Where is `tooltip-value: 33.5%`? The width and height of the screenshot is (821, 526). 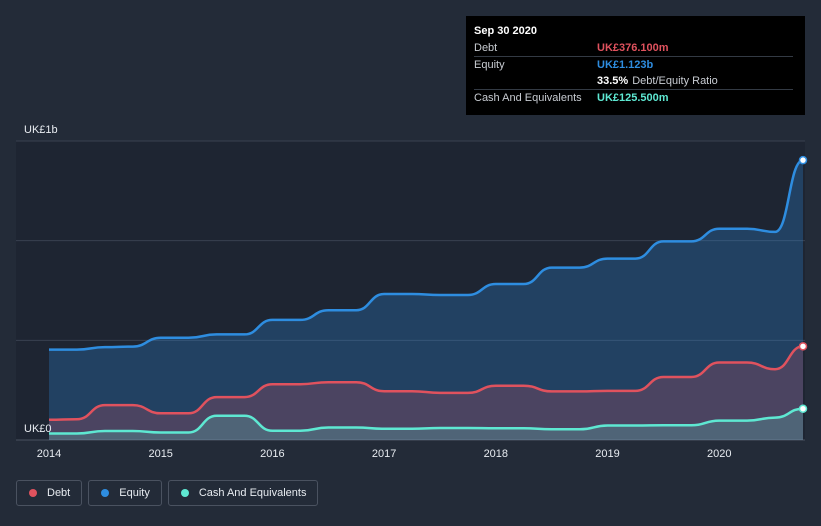 tooltip-value: 33.5% is located at coordinates (613, 81).